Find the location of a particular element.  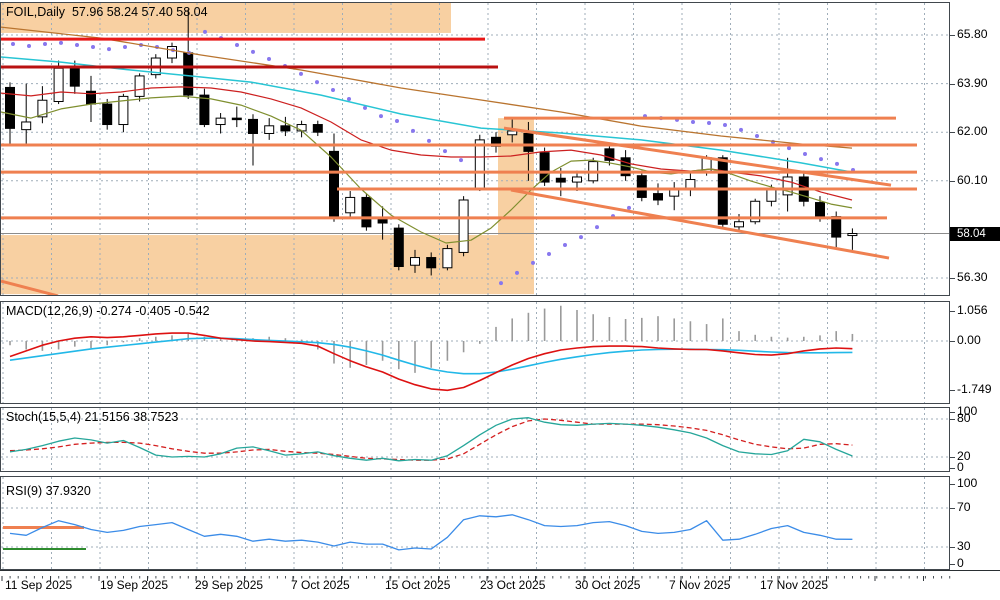

time-axis-label: 7 Nov 2025 is located at coordinates (700, 585).